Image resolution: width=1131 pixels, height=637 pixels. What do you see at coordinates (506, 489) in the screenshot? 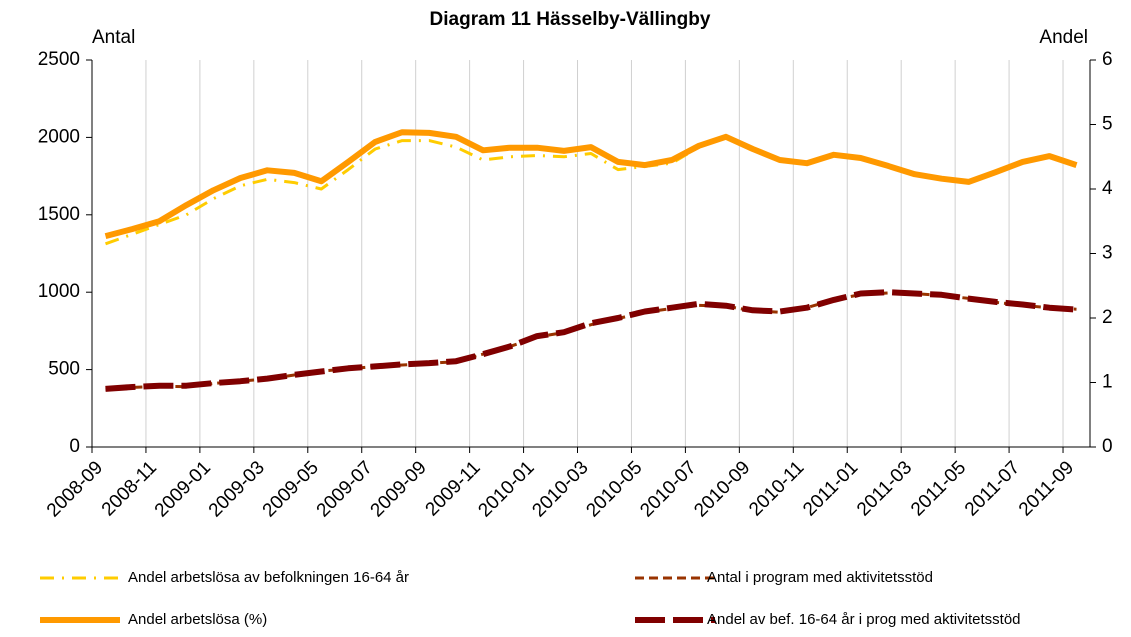
I see `x-tick-label: 2010-01` at bounding box center [506, 489].